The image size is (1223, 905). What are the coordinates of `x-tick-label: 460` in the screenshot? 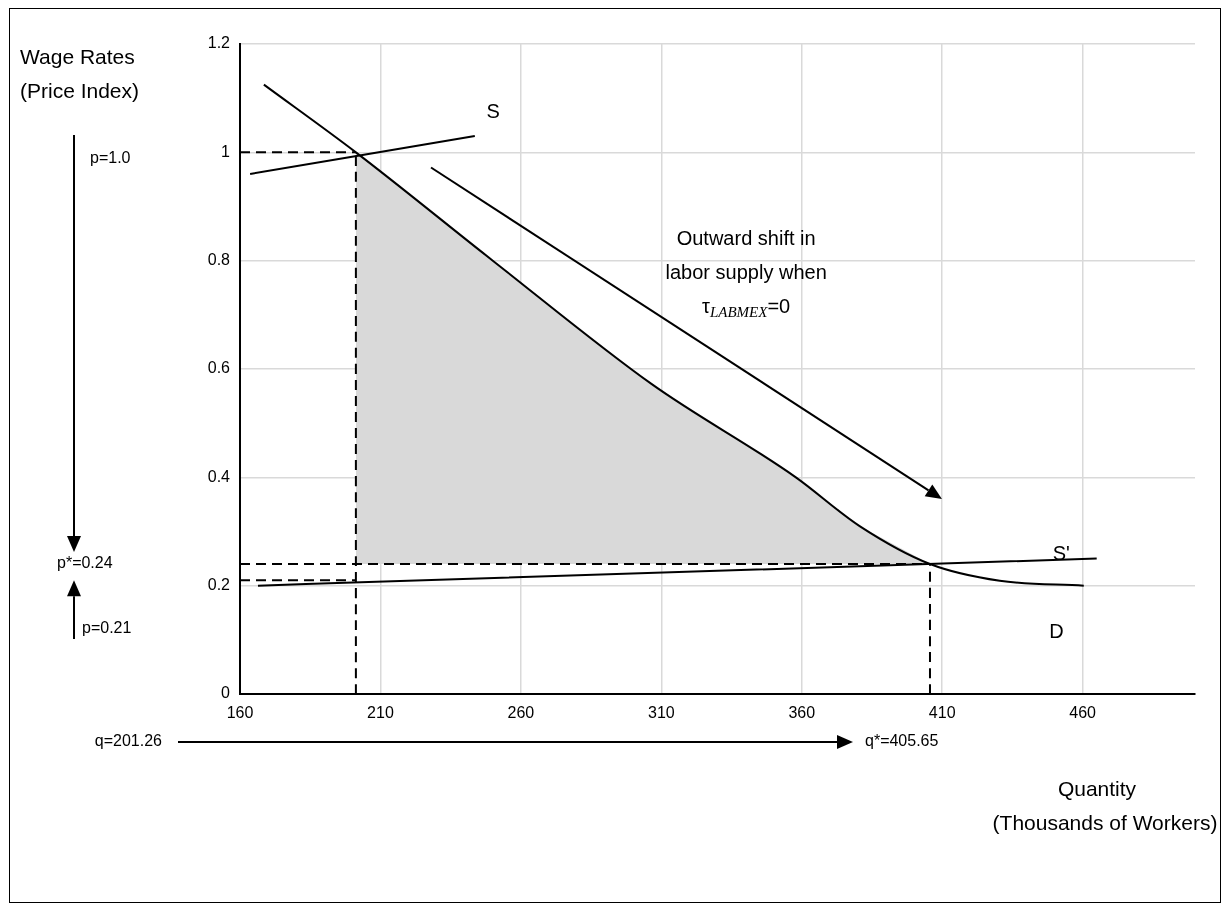 It's located at (1083, 713).